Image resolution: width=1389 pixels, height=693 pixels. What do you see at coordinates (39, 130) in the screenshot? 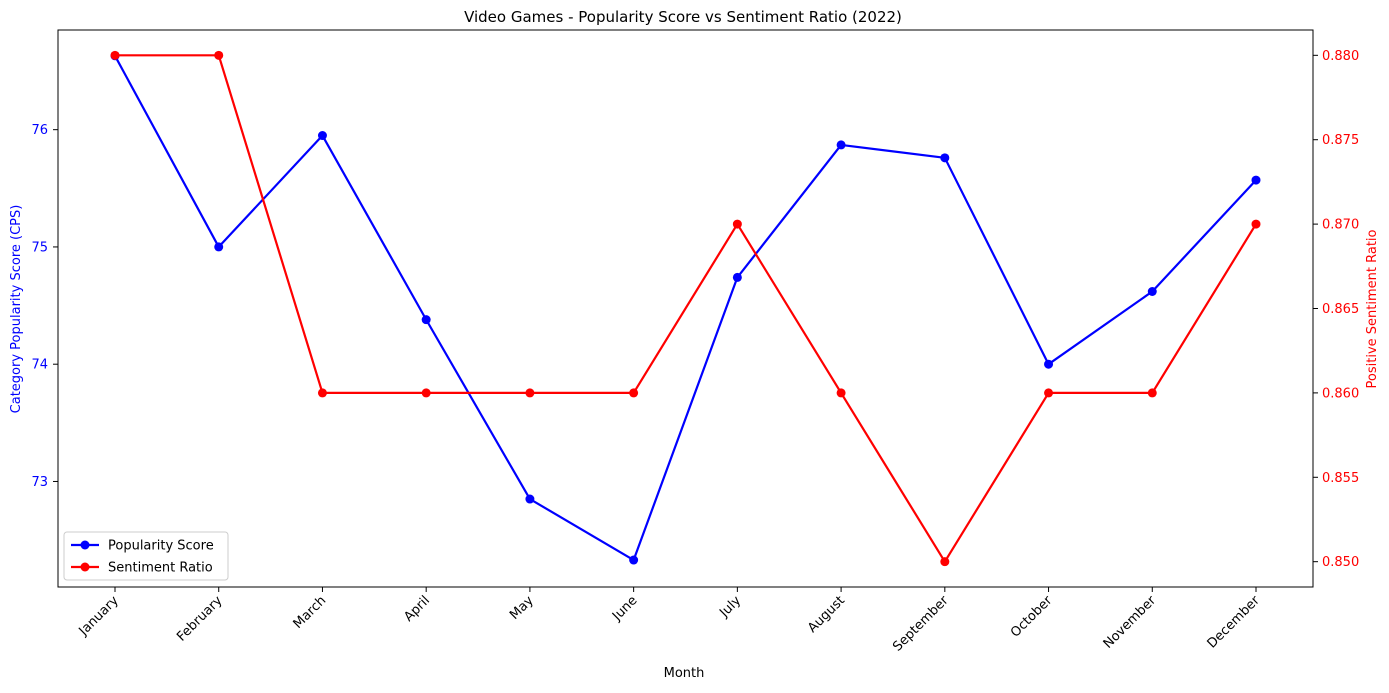
I see `y-tick-label-left: 76` at bounding box center [39, 130].